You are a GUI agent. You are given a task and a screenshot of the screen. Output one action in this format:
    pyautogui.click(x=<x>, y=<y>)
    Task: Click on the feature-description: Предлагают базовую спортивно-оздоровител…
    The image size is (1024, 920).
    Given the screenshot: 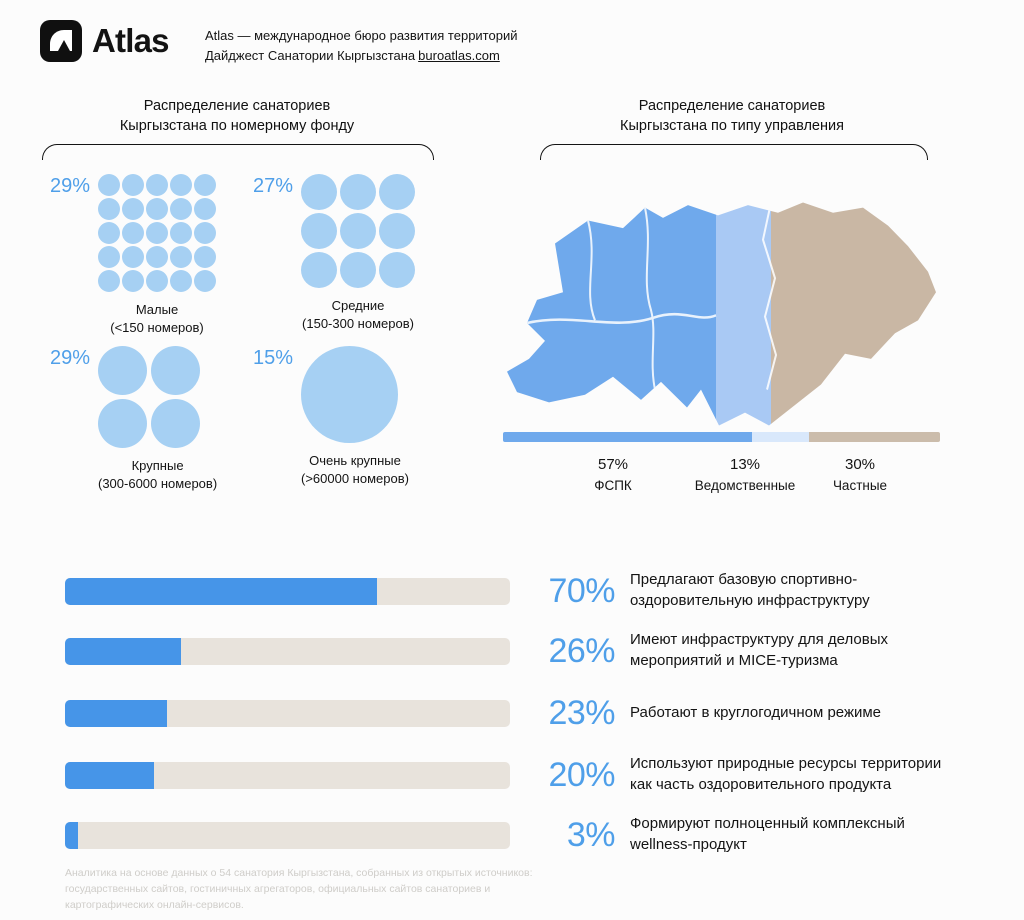 What is the action you would take?
    pyautogui.click(x=750, y=590)
    